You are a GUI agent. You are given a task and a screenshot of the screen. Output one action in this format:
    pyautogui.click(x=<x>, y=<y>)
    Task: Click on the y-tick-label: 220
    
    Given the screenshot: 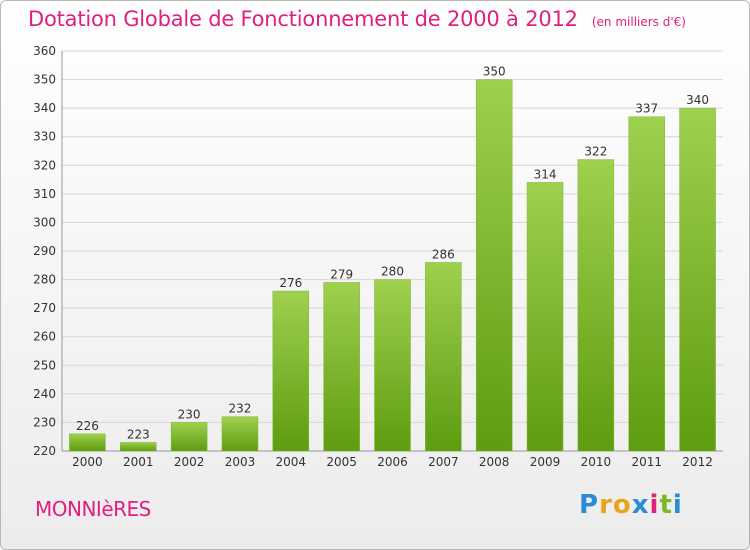 What is the action you would take?
    pyautogui.click(x=44, y=451)
    